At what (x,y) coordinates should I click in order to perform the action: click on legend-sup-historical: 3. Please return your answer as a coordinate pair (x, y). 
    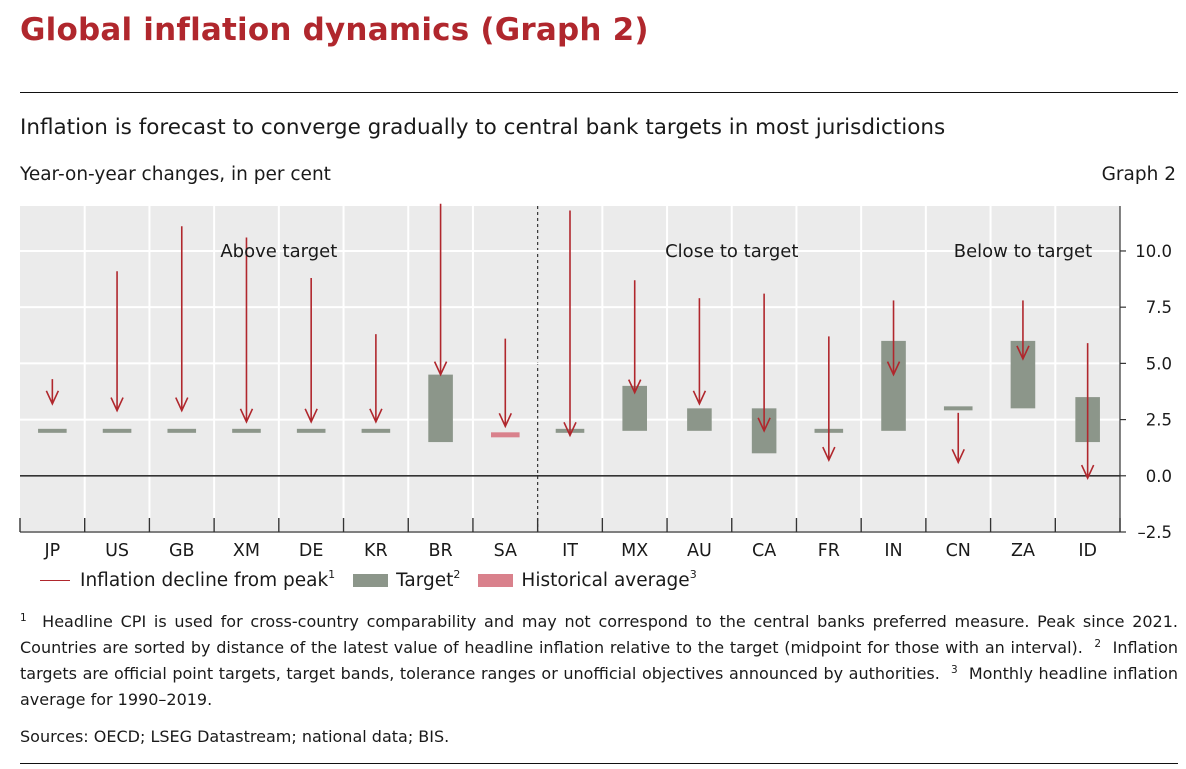
    Looking at the image, I should click on (693, 574).